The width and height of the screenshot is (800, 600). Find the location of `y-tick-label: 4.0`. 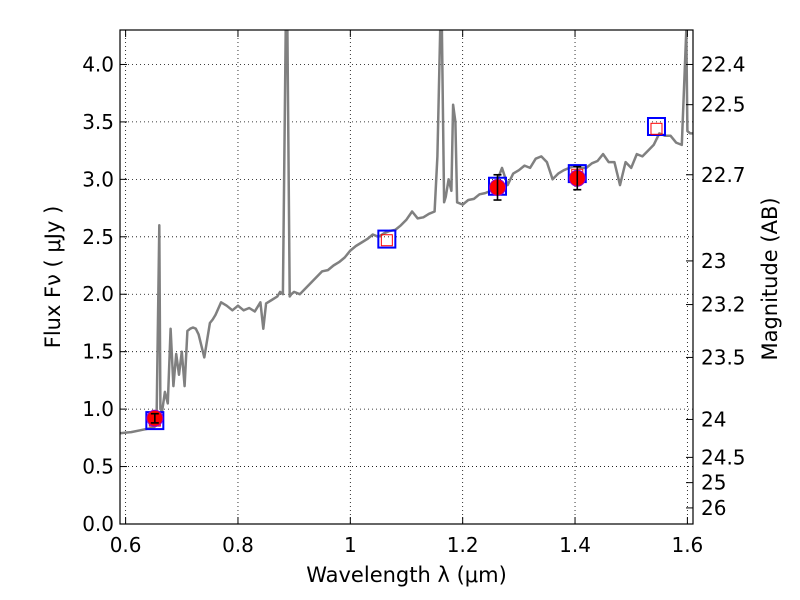

y-tick-label: 4.0 is located at coordinates (98, 64).